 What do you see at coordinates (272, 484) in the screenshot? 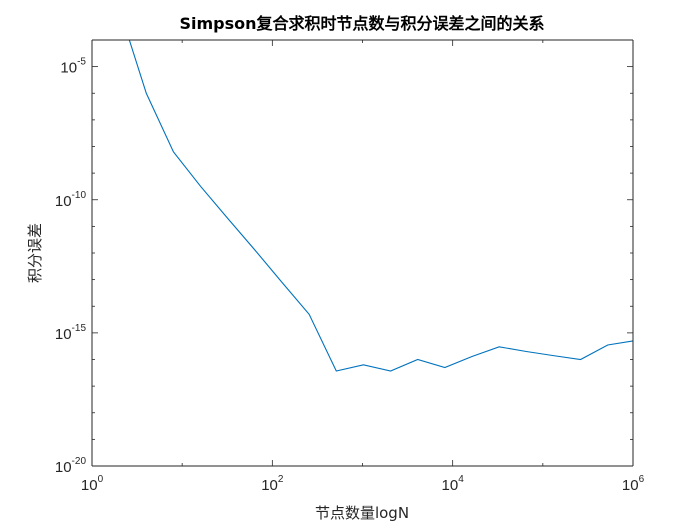
I see `x-tick-label: 10²` at bounding box center [272, 484].